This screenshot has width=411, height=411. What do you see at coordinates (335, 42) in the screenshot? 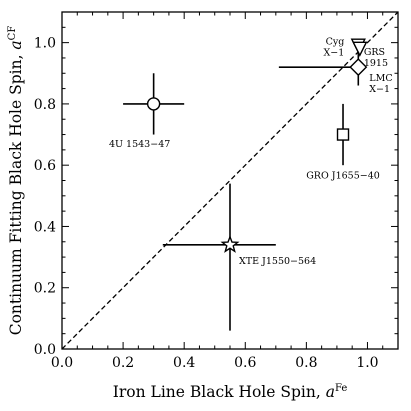
I see `point-label-line: Cyg` at bounding box center [335, 42].